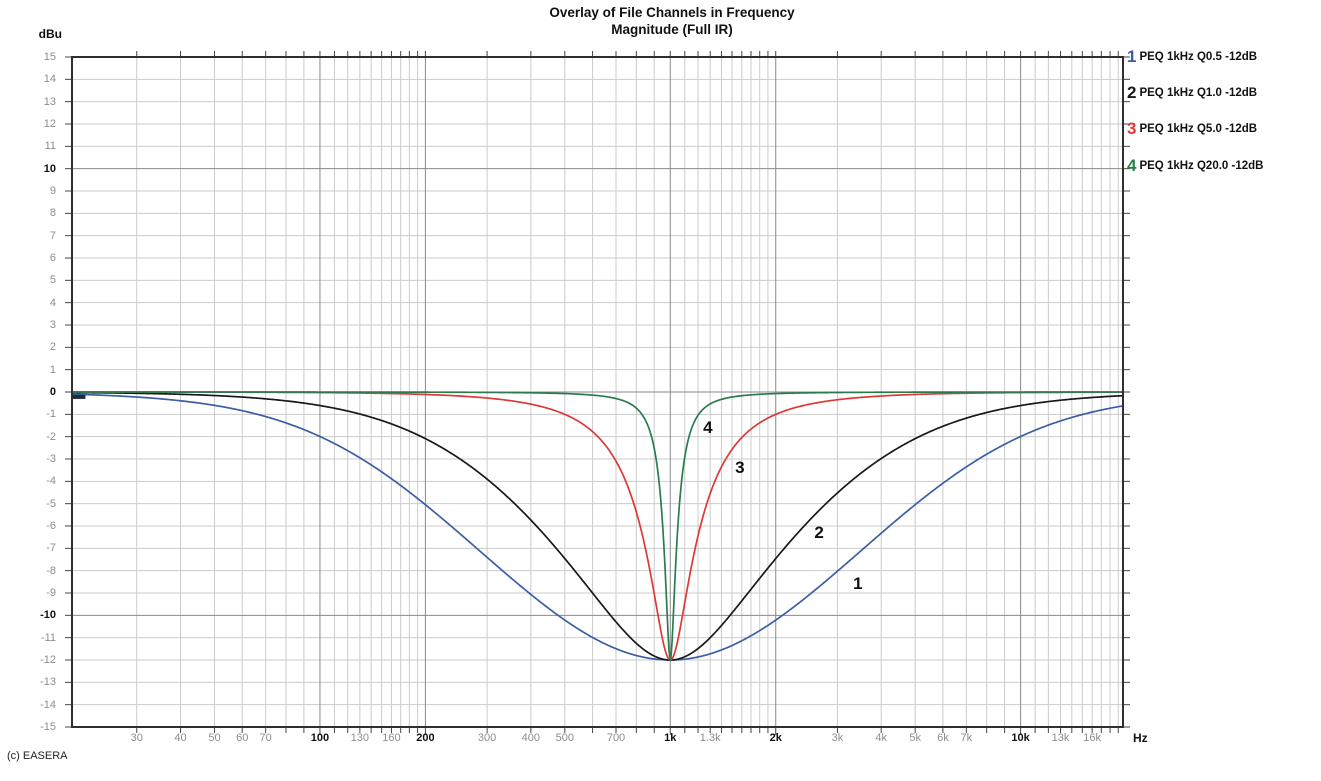 The height and width of the screenshot is (781, 1321). I want to click on y-tick-label: -14, so click(48, 704).